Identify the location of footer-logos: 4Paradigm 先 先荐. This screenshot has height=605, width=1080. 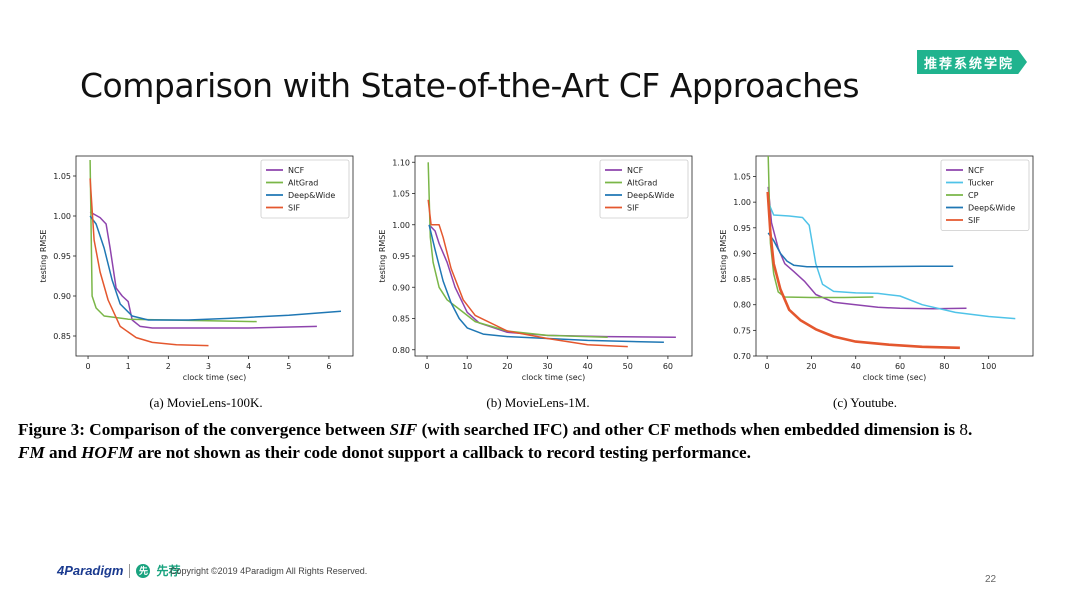
(119, 570).